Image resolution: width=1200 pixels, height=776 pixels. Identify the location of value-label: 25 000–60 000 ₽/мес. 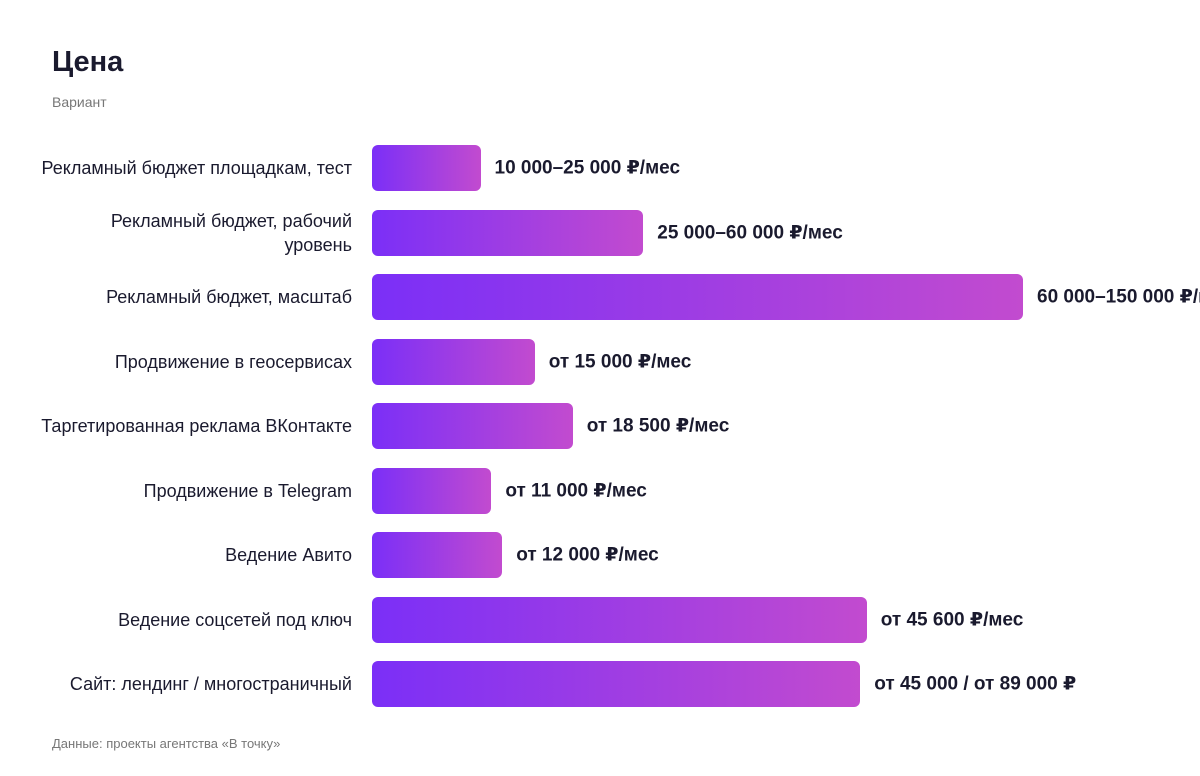
(750, 232).